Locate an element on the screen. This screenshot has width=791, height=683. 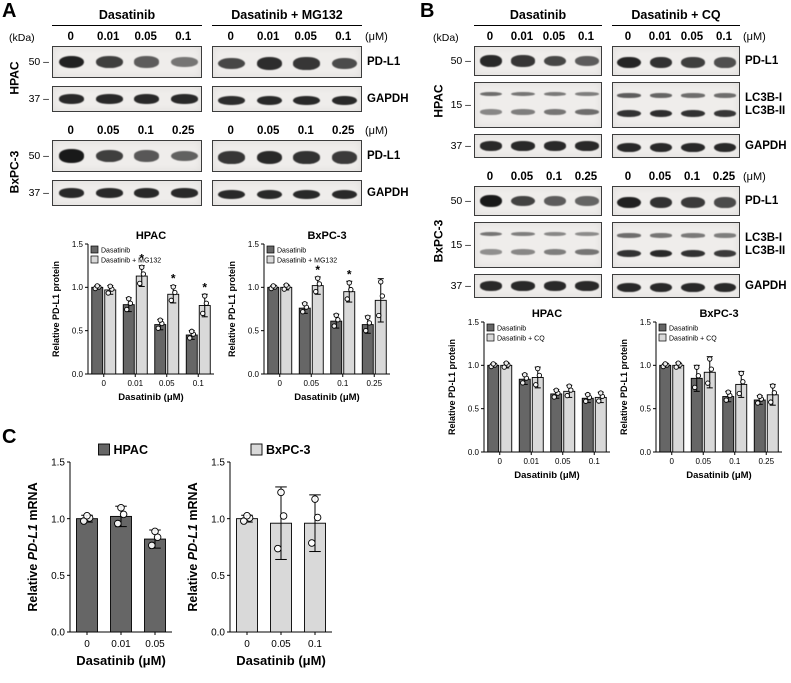
cell-line-label: BxPC-3 is located at coordinates (15, 172).